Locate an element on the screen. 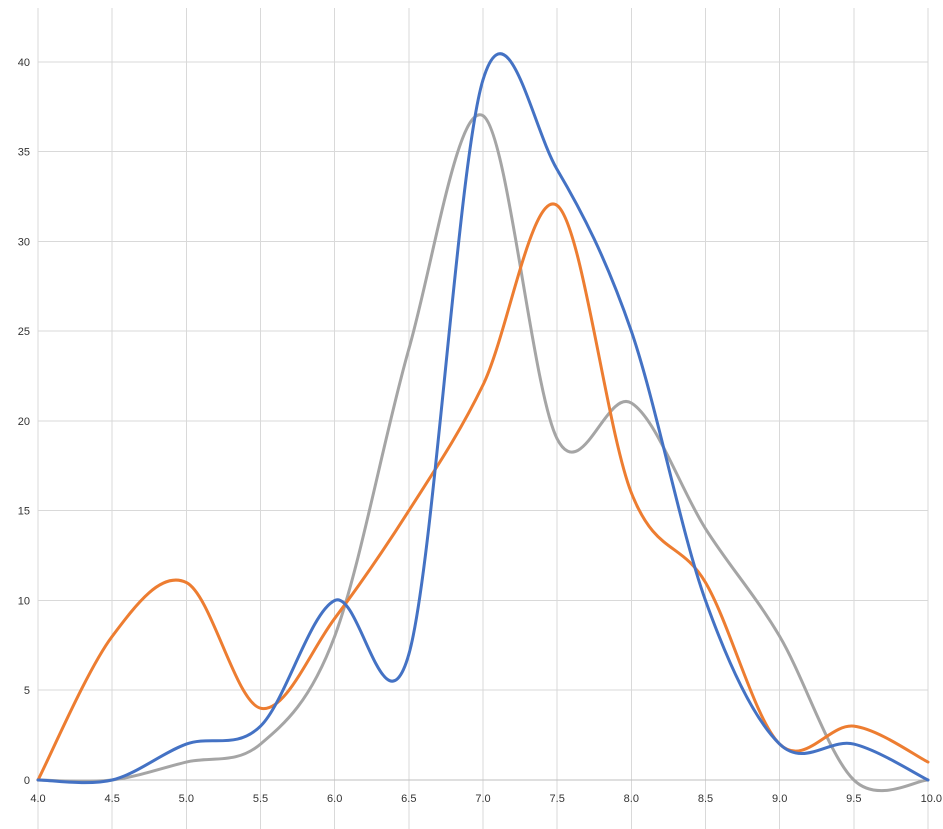 Image resolution: width=943 pixels, height=829 pixels. x-tick-label: 6.5 is located at coordinates (408, 799).